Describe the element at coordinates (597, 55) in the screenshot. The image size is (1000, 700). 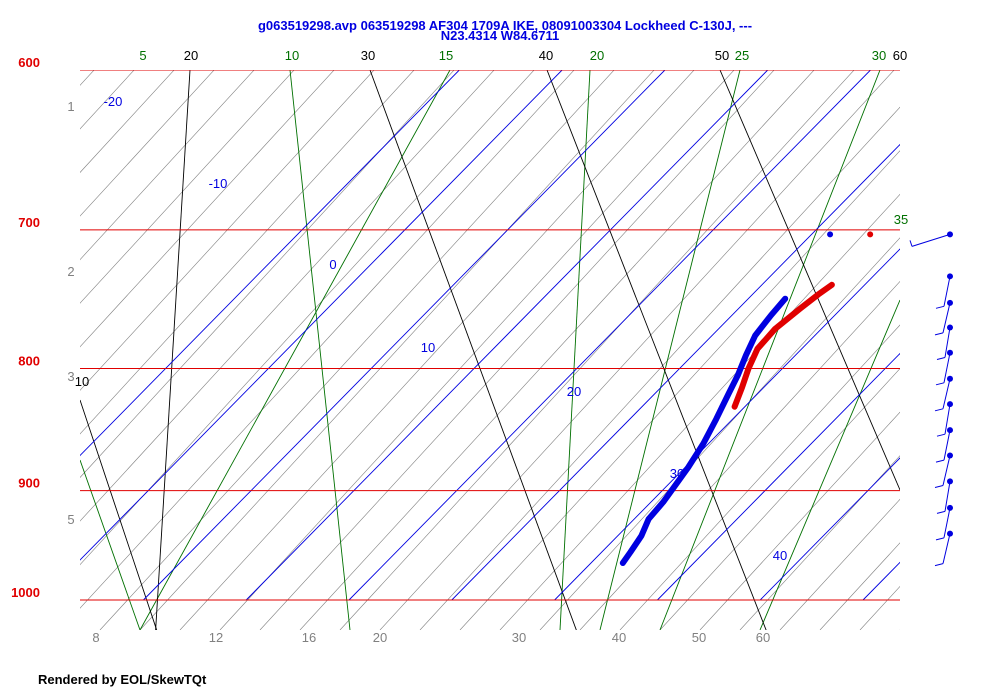
I see `moist-adiabat-label: 20` at that location.